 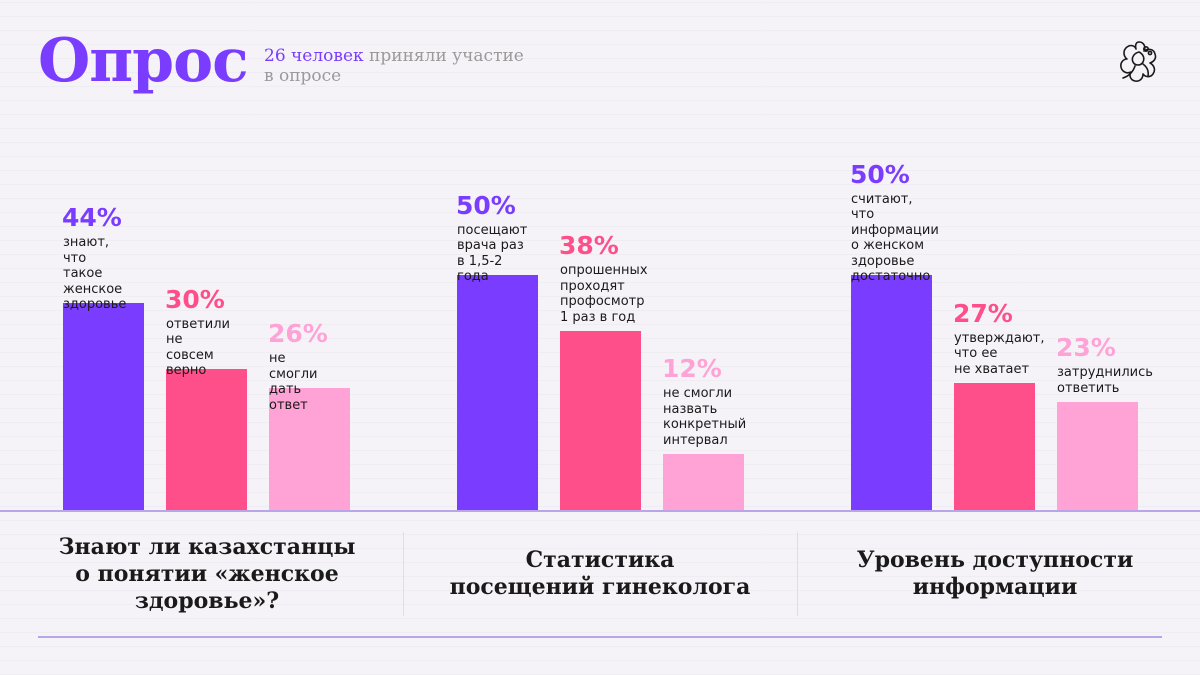 What do you see at coordinates (589, 245) in the screenshot?
I see `bar-value-label: 38%` at bounding box center [589, 245].